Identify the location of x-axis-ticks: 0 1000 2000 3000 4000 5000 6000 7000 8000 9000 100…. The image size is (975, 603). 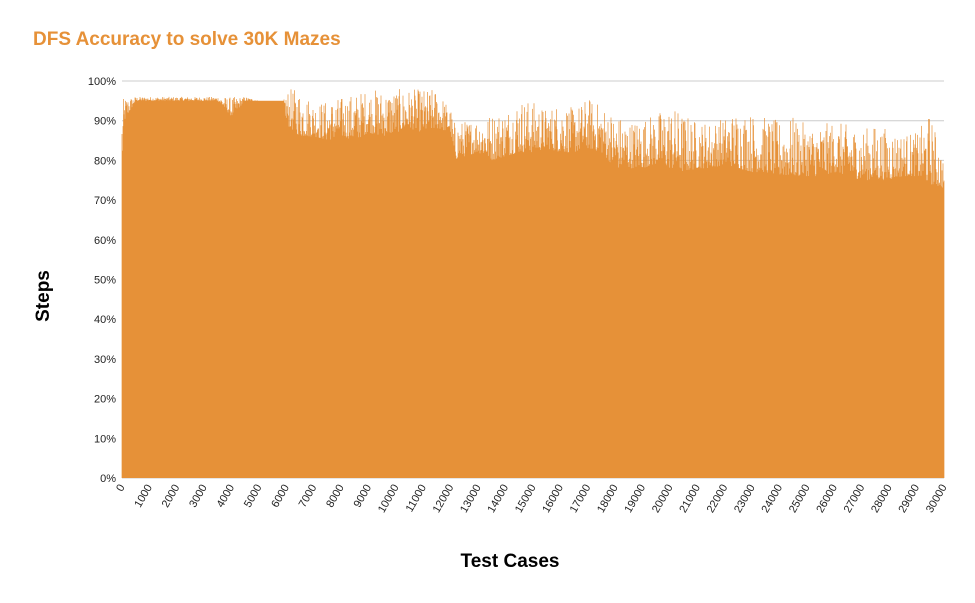
(531, 498).